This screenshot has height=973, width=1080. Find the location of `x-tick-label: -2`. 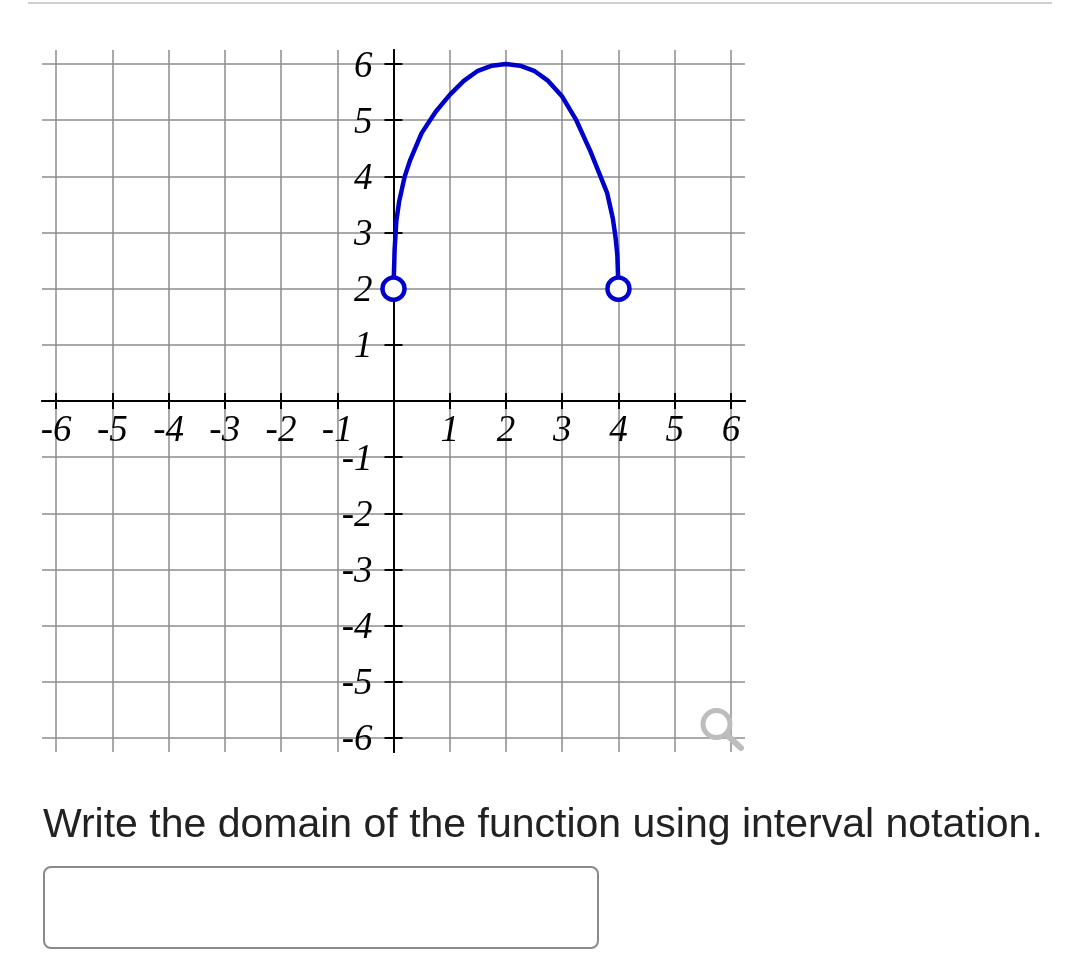

x-tick-label: -2 is located at coordinates (281, 428).